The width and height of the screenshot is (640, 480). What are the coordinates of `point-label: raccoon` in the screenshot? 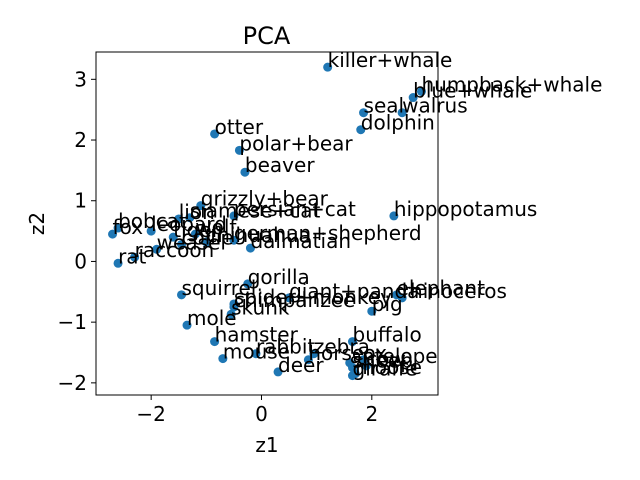 It's located at (175, 250).